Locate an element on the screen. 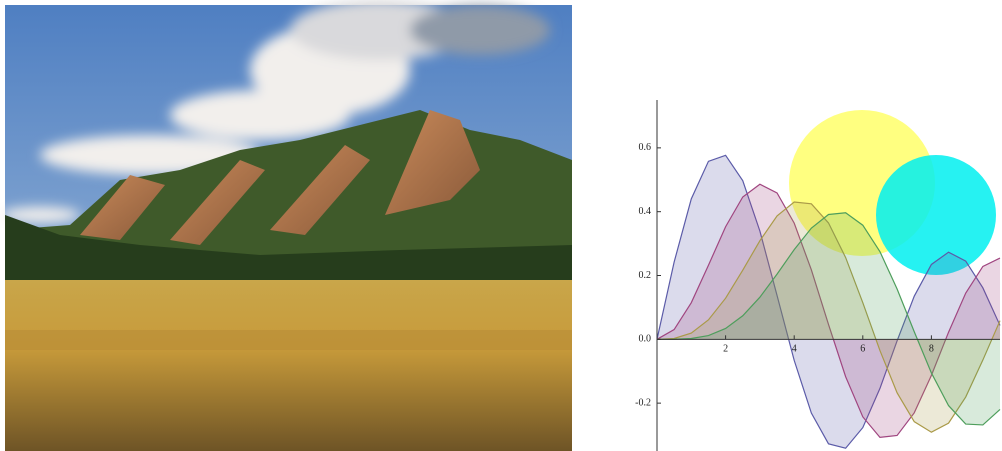 This screenshot has height=451, width=1002. y-tick-label: 0.6 is located at coordinates (645, 147).